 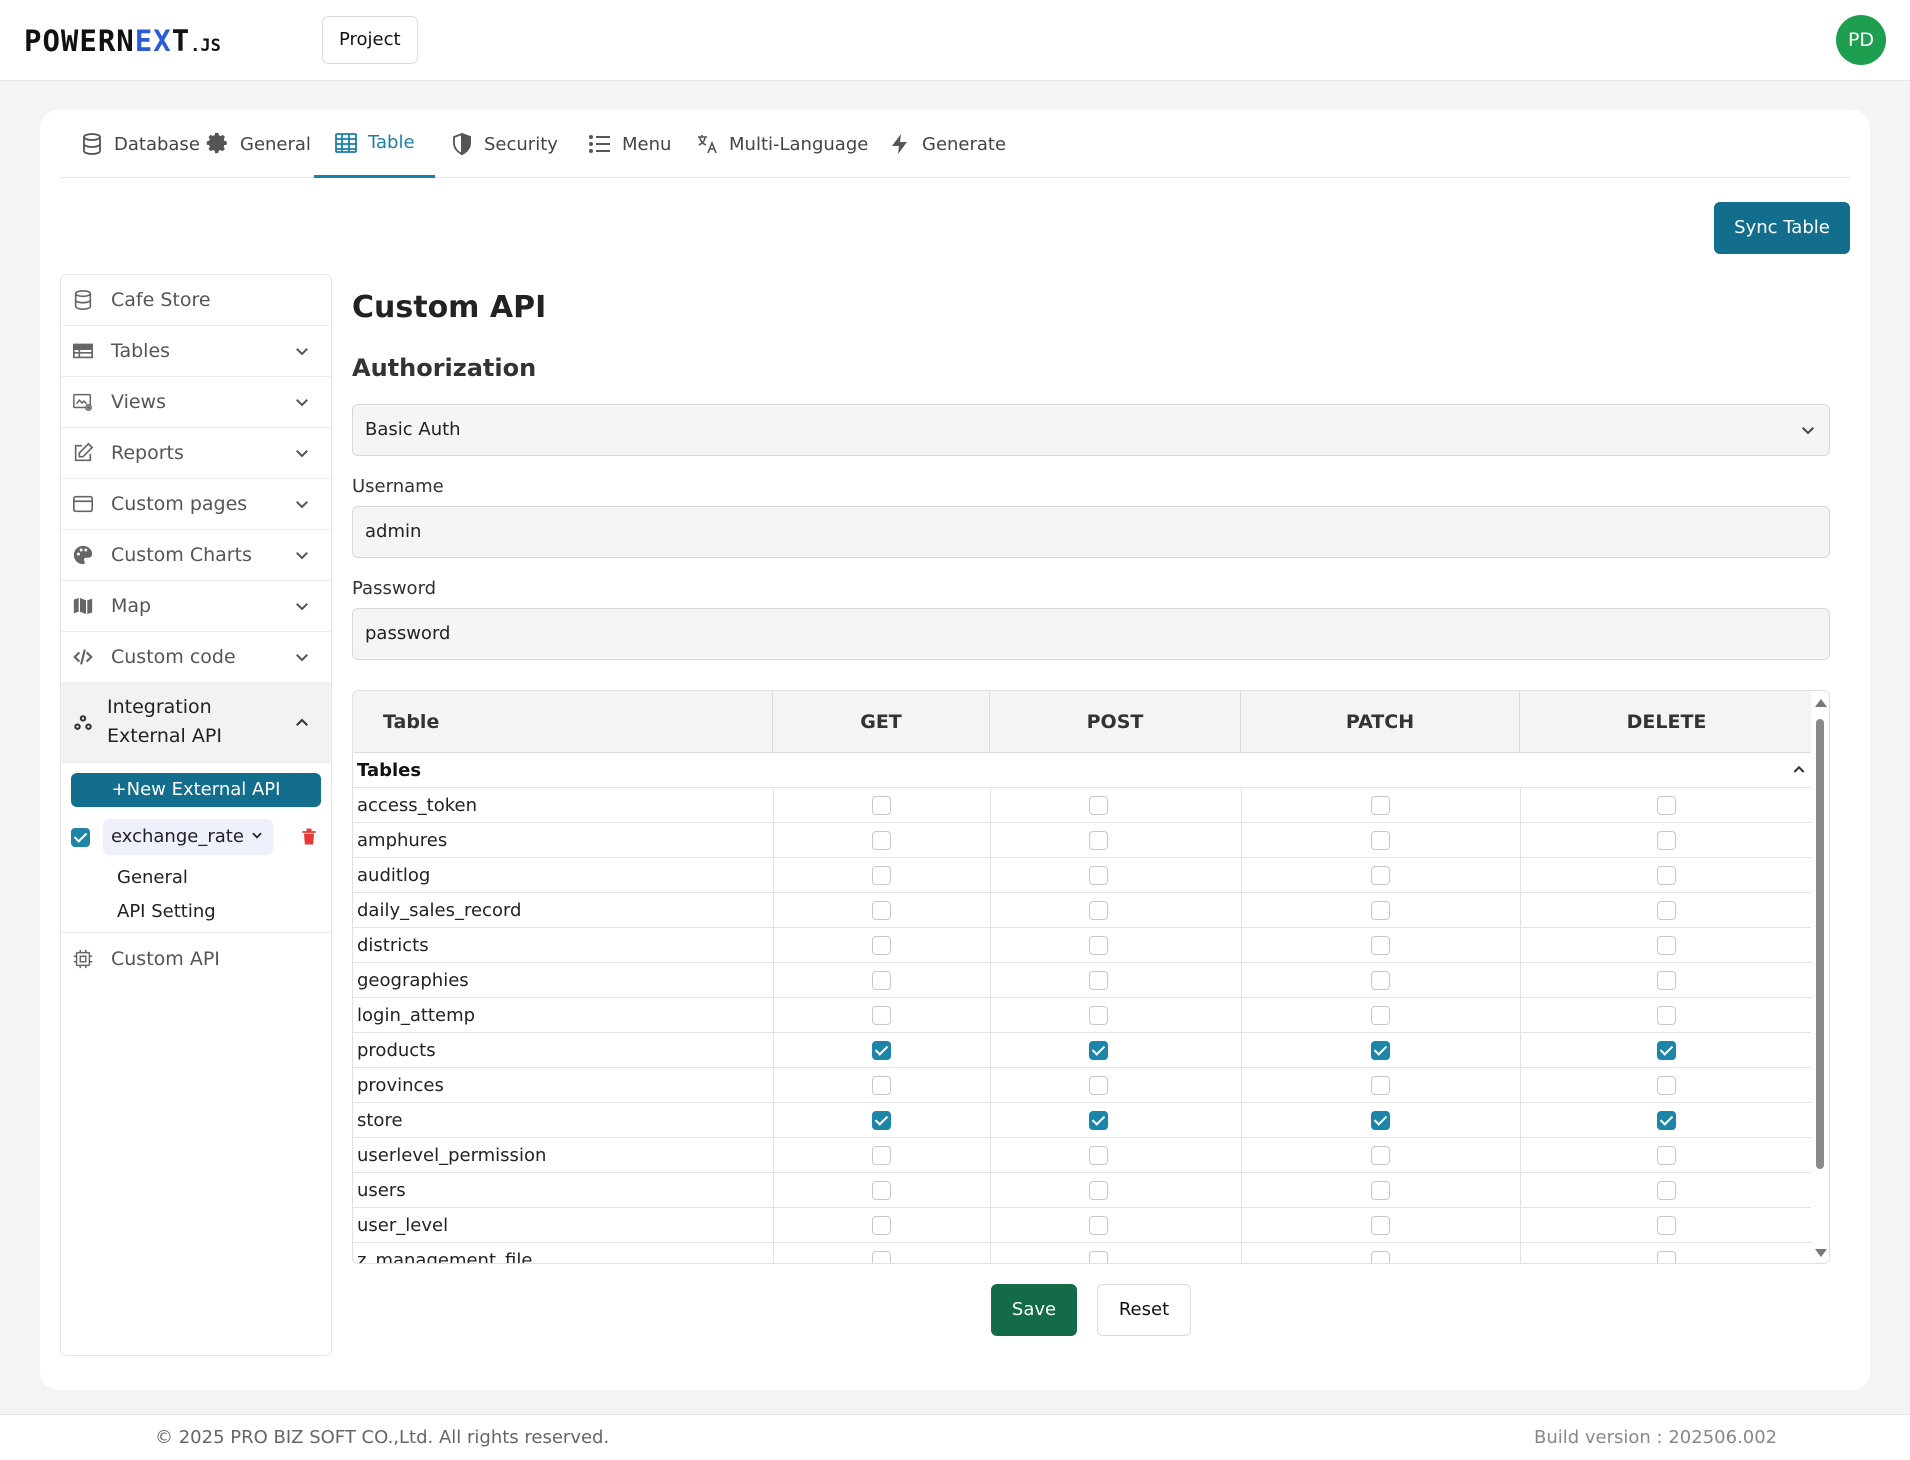 I want to click on sidebar-item-views: Views, so click(x=196, y=402).